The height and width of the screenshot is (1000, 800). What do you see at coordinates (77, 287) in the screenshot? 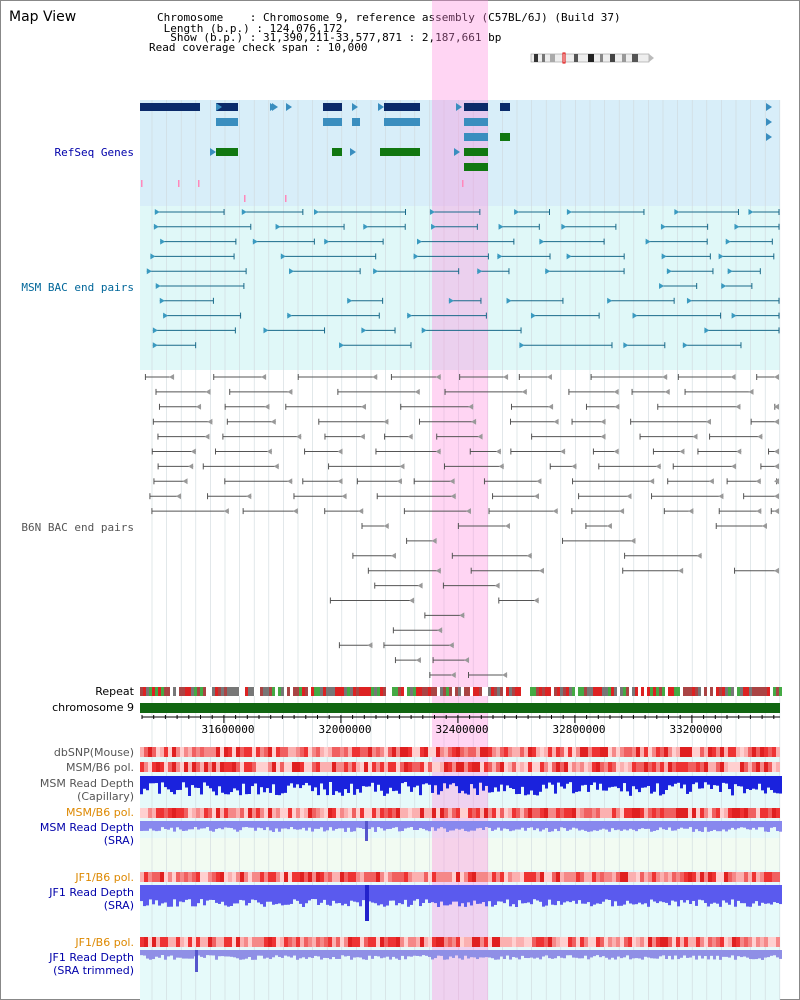
I see `msm-bac-track-label: MSM BAC end pairs` at bounding box center [77, 287].